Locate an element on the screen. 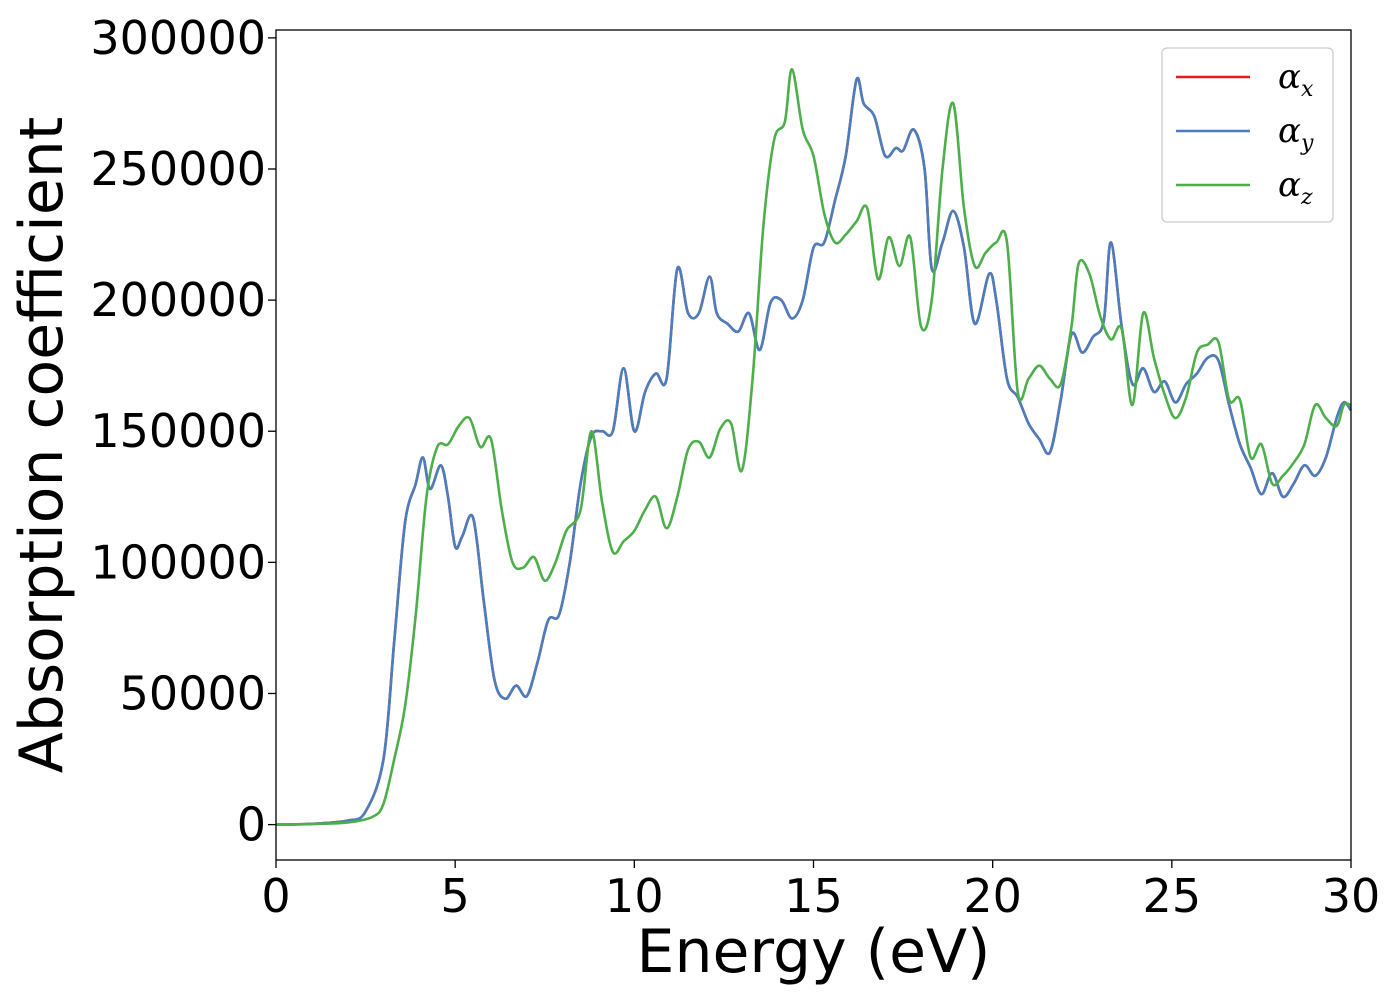 This screenshot has height=1000, width=1400. x-tick-label: 20 is located at coordinates (992, 896).